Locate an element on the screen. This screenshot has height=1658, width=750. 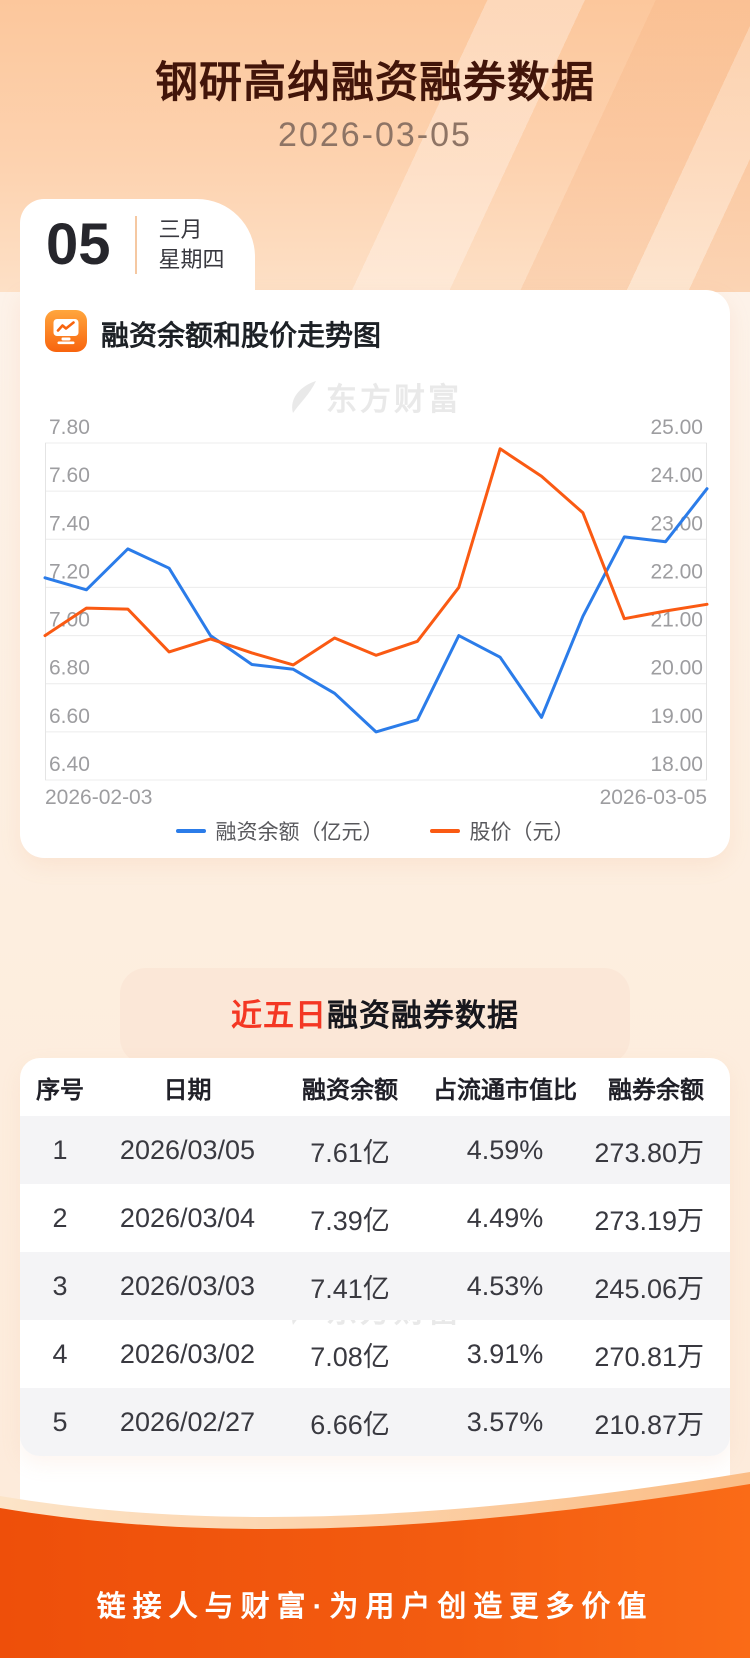
date-weekday: 星期四 is located at coordinates (191, 259).